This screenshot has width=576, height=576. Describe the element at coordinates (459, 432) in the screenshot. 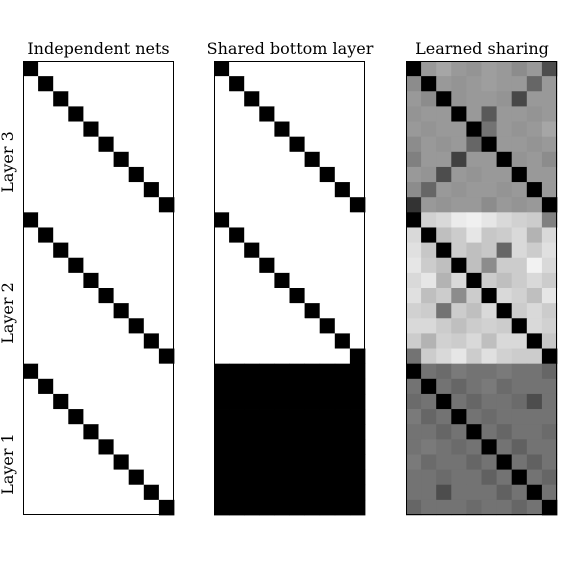

I see `learned-cell-r24-c3` at that location.